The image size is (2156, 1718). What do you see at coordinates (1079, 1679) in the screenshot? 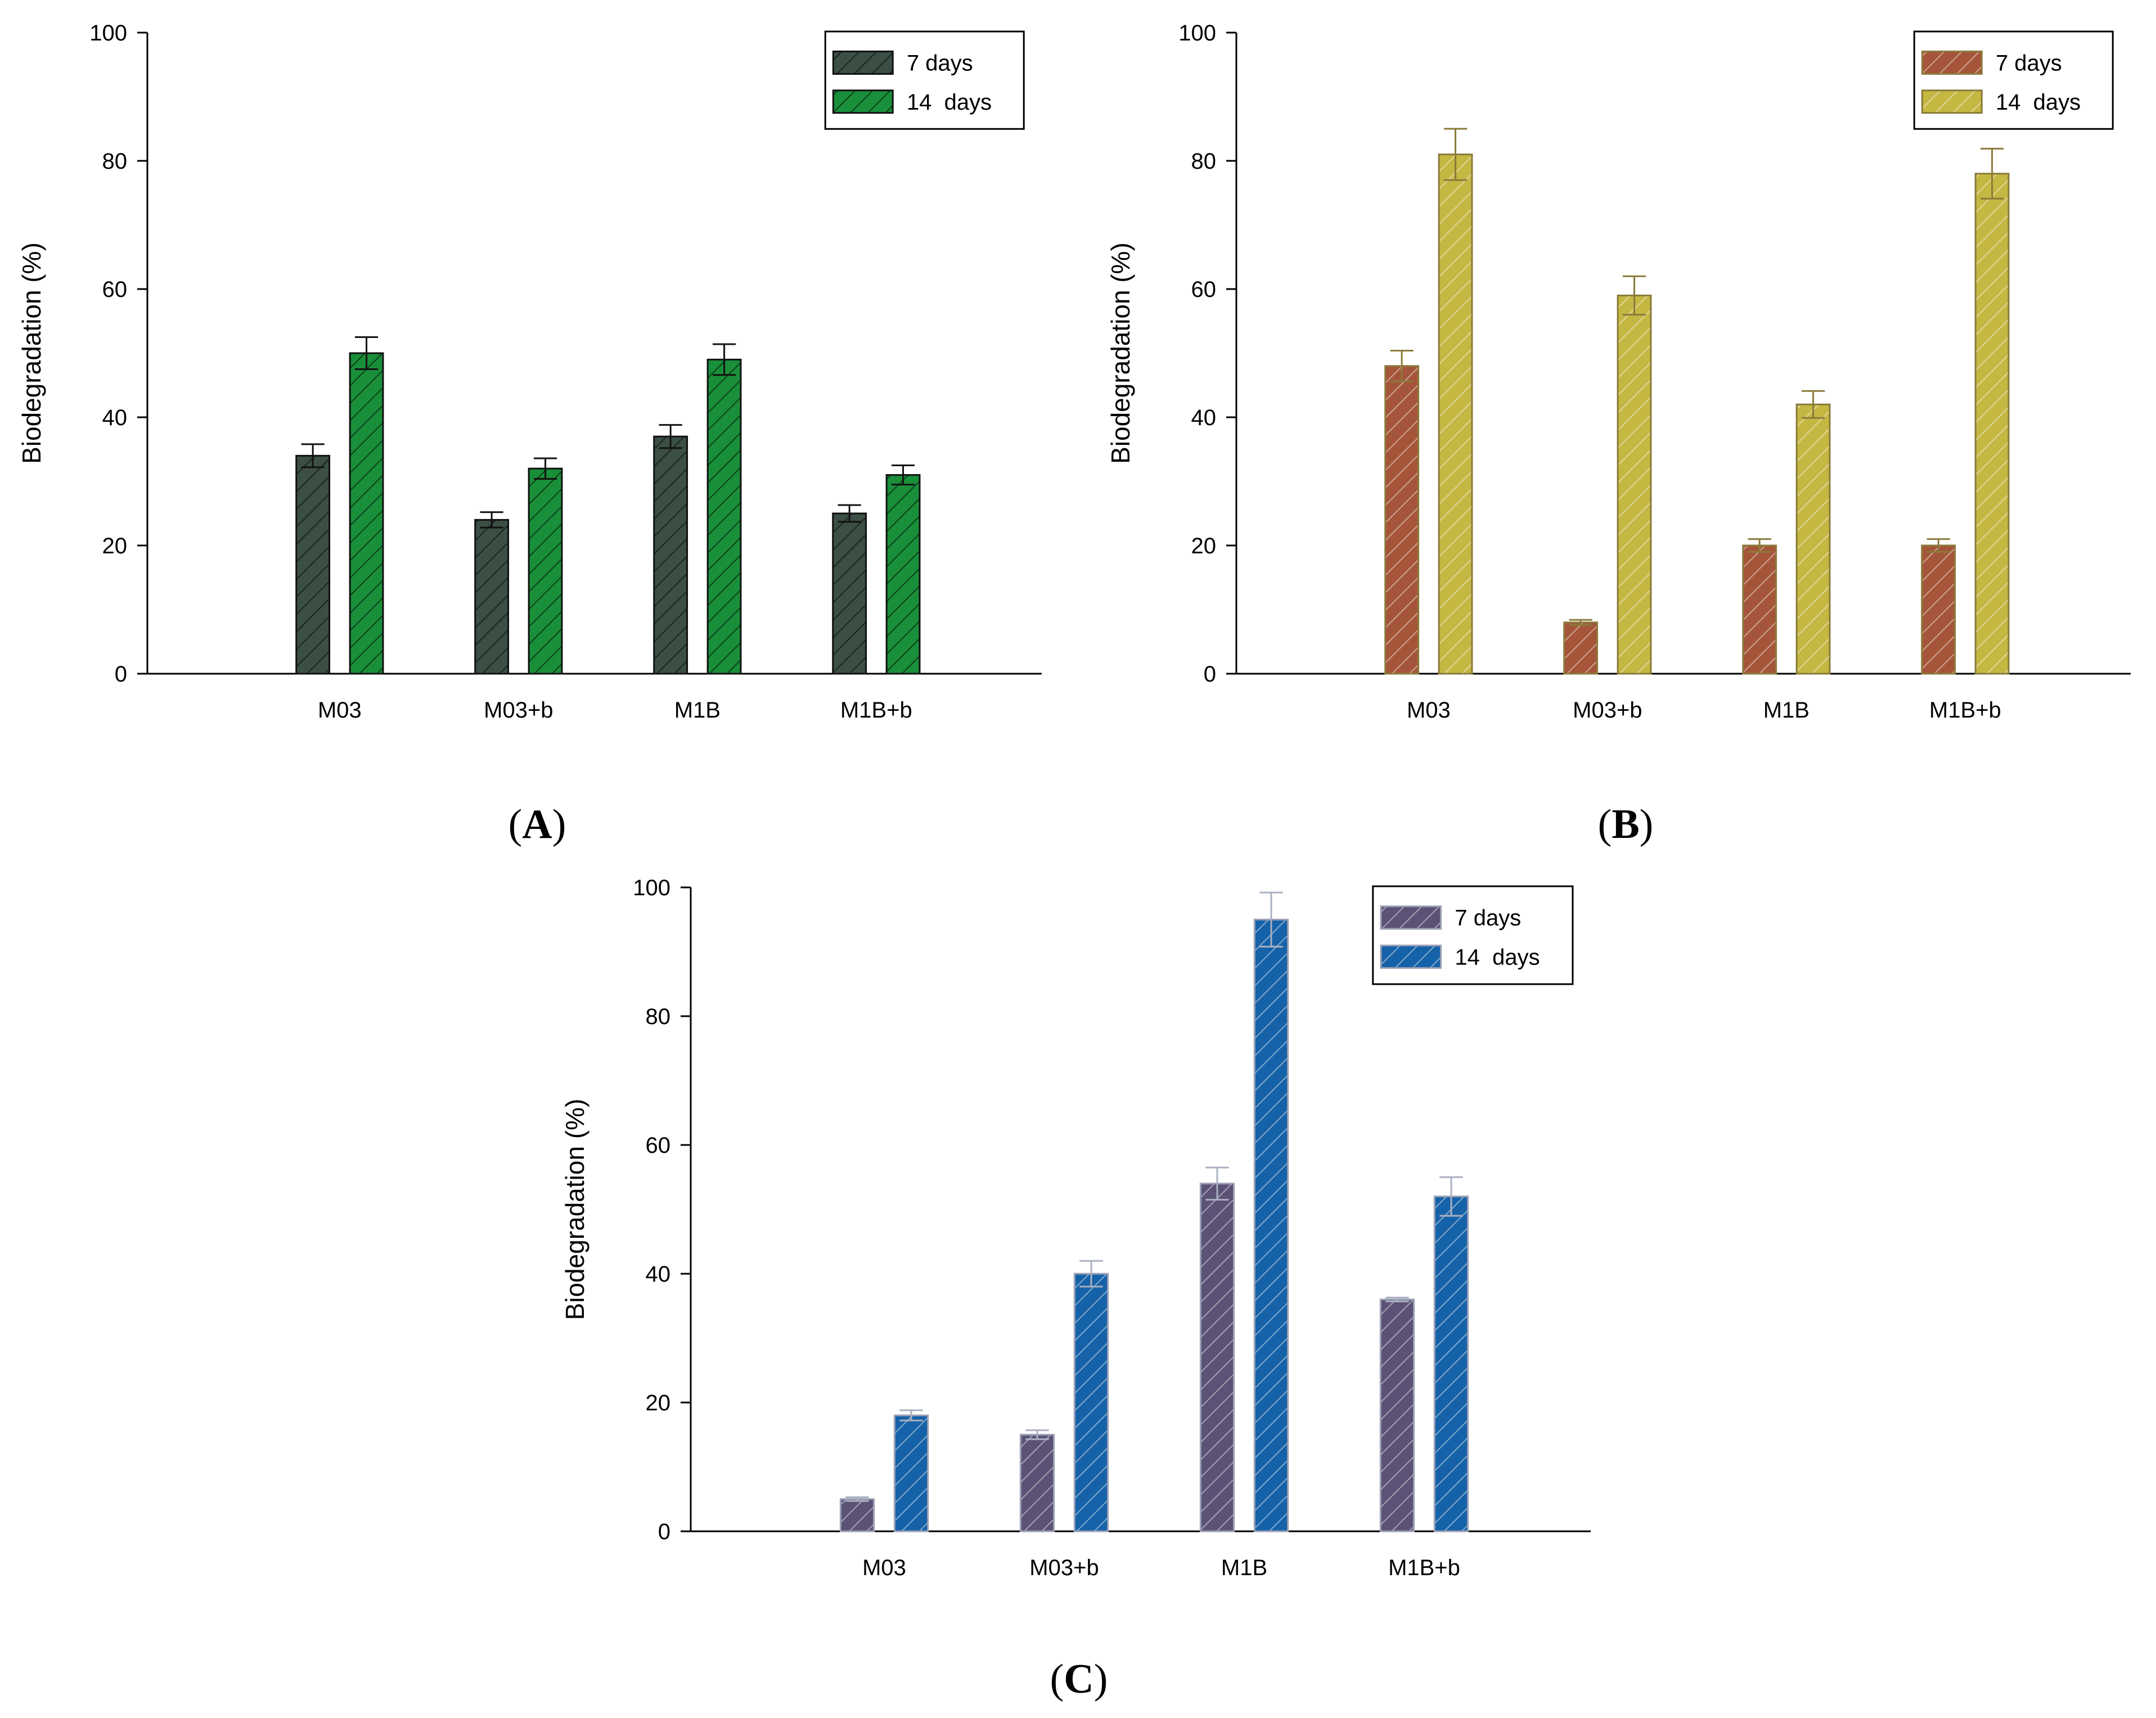
I see `panel-c-label: (C)` at bounding box center [1079, 1679].